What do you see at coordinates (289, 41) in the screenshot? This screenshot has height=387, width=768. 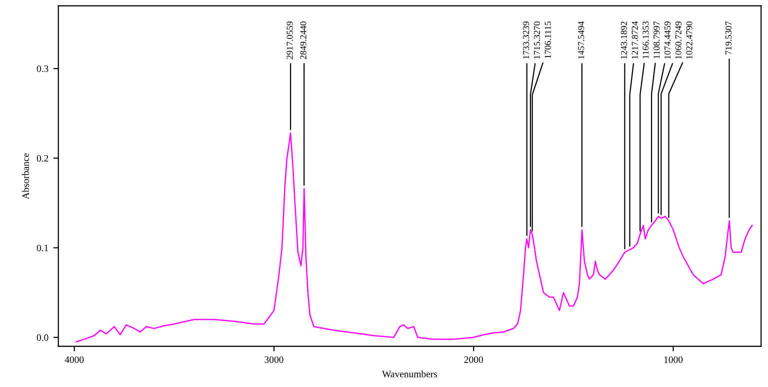 I see `annotation: 2917.0559` at bounding box center [289, 41].